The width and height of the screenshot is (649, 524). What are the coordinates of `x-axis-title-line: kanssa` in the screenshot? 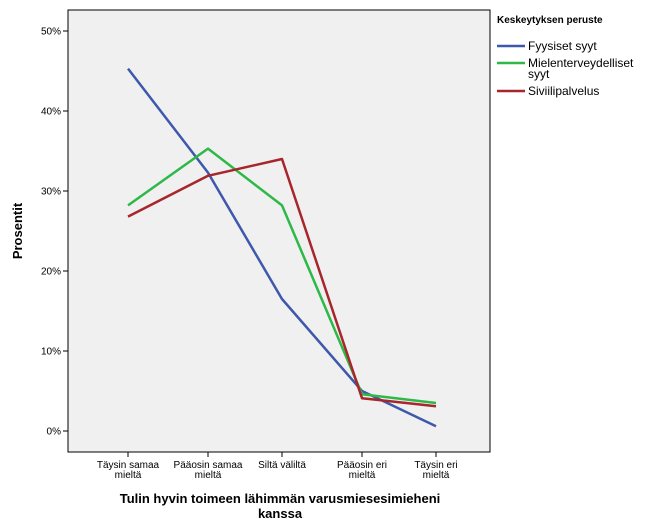 It's located at (280, 513).